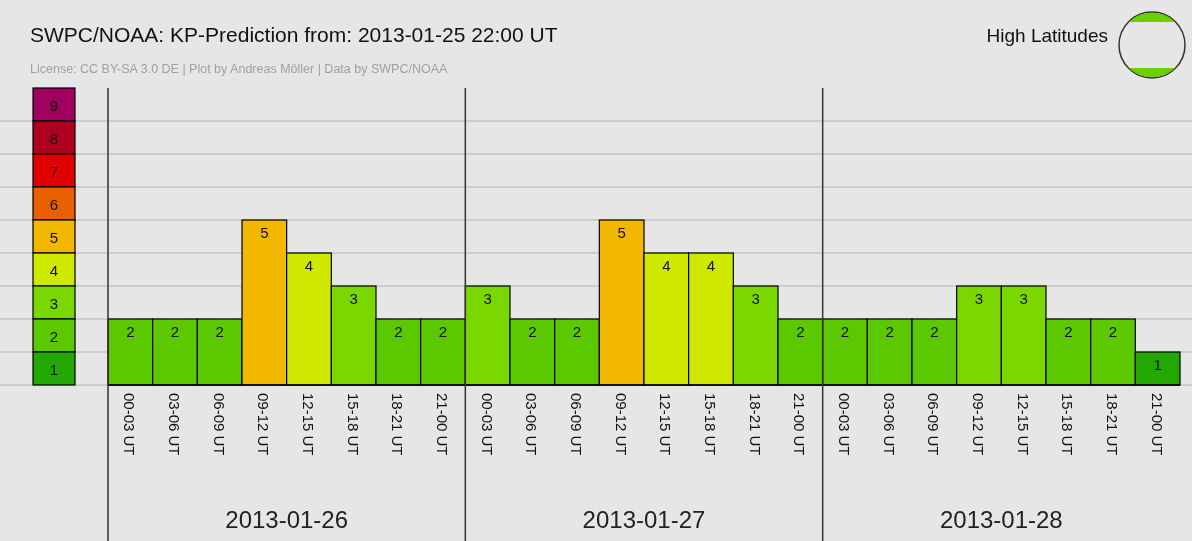  I want to click on data-label: 6, so click(54, 204).